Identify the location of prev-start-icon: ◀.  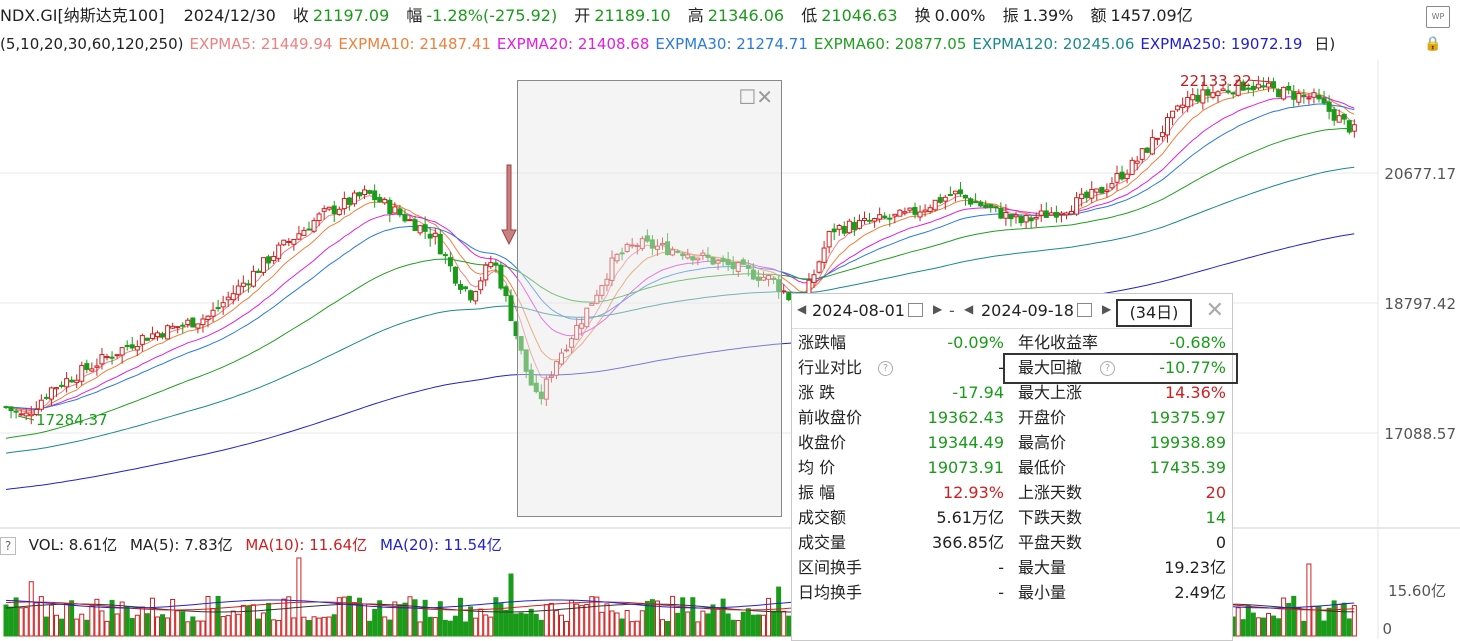
(802, 309).